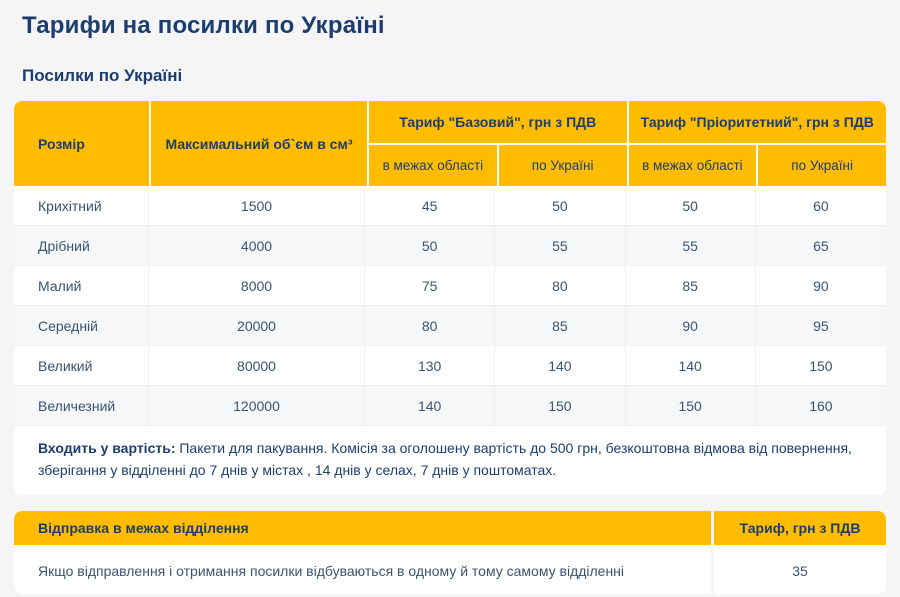  What do you see at coordinates (498, 122) in the screenshot?
I see `group-header-basic-tariff: Тариф "Базовий", грн з ПДВ` at bounding box center [498, 122].